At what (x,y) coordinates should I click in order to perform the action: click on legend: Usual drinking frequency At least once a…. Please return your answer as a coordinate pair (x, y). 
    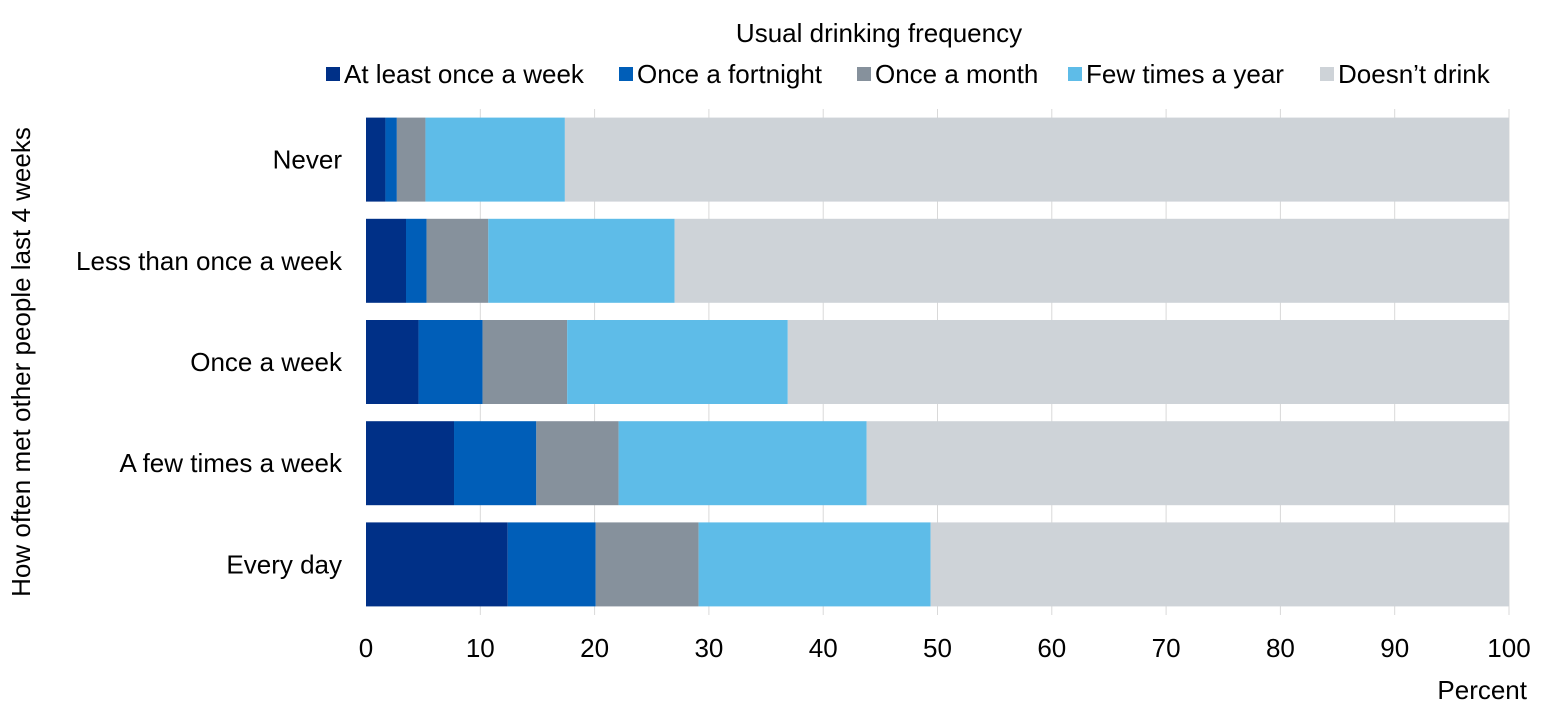
    Looking at the image, I should click on (908, 53).